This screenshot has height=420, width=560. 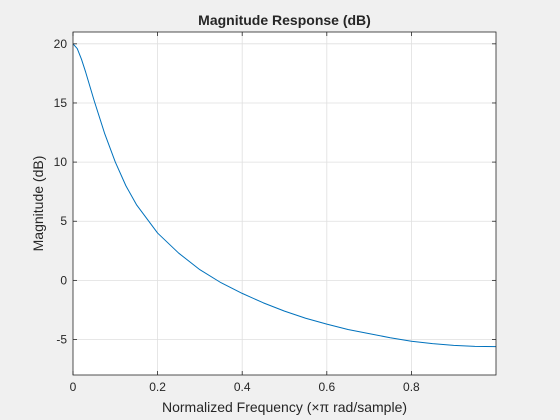 I want to click on y-tick-label: 15, so click(x=61, y=103).